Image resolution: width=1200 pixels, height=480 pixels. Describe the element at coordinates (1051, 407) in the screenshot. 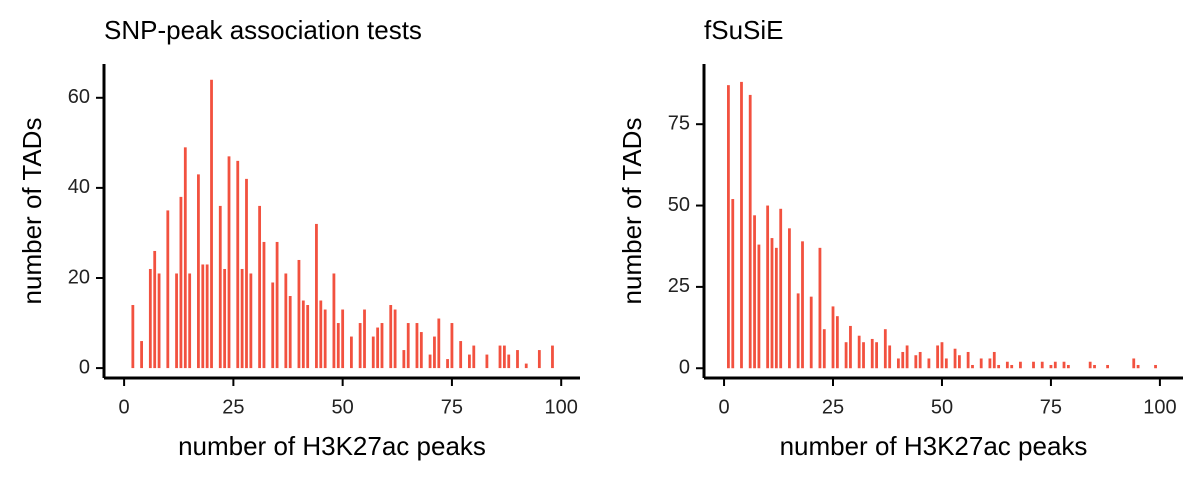

I see `x-tick-label: 75` at that location.